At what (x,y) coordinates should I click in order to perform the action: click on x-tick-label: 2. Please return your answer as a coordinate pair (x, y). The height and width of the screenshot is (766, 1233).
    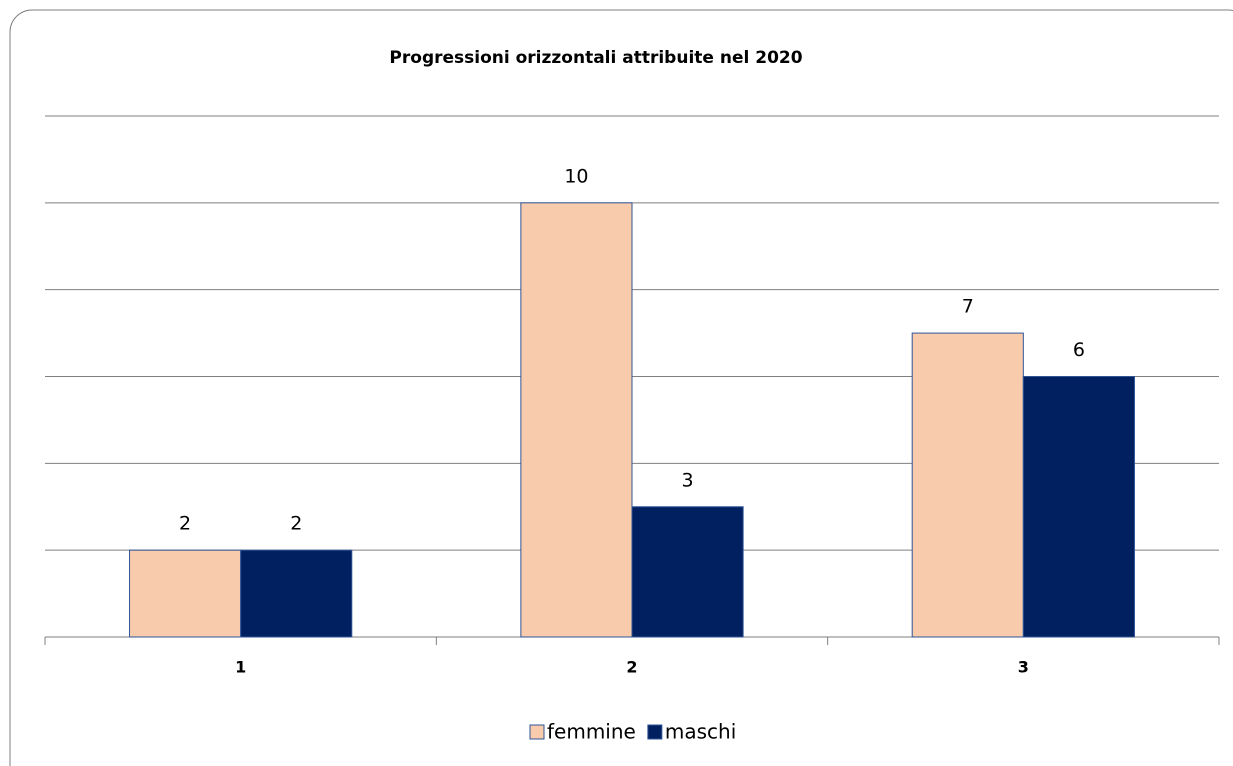
    Looking at the image, I should click on (631, 667).